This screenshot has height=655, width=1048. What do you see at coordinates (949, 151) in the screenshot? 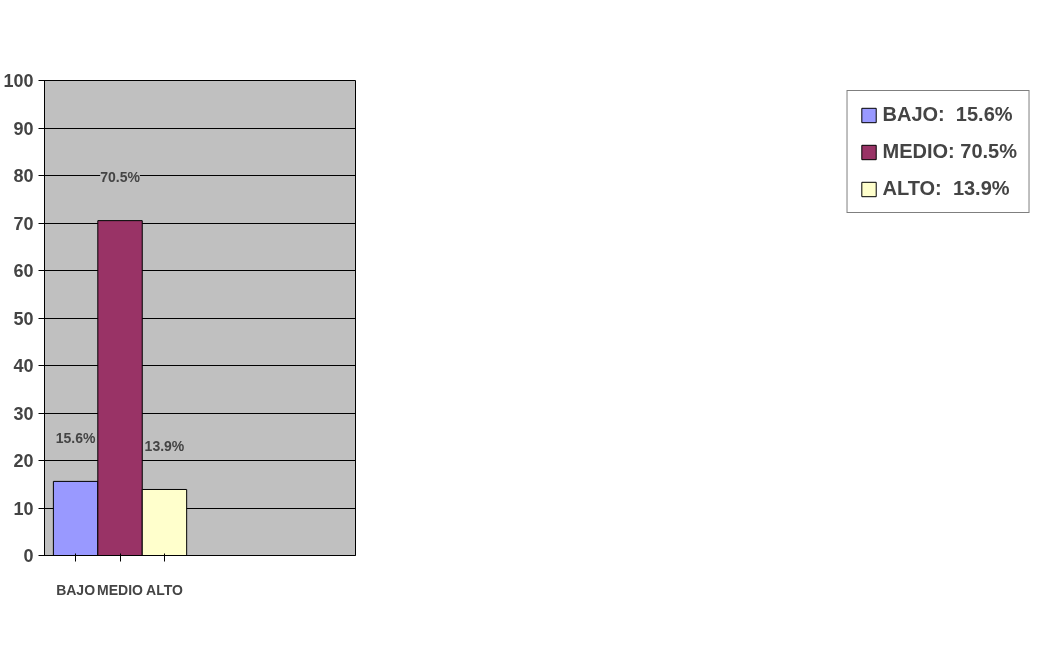
I see `legend-label: MEDIO: 70.5%` at bounding box center [949, 151].